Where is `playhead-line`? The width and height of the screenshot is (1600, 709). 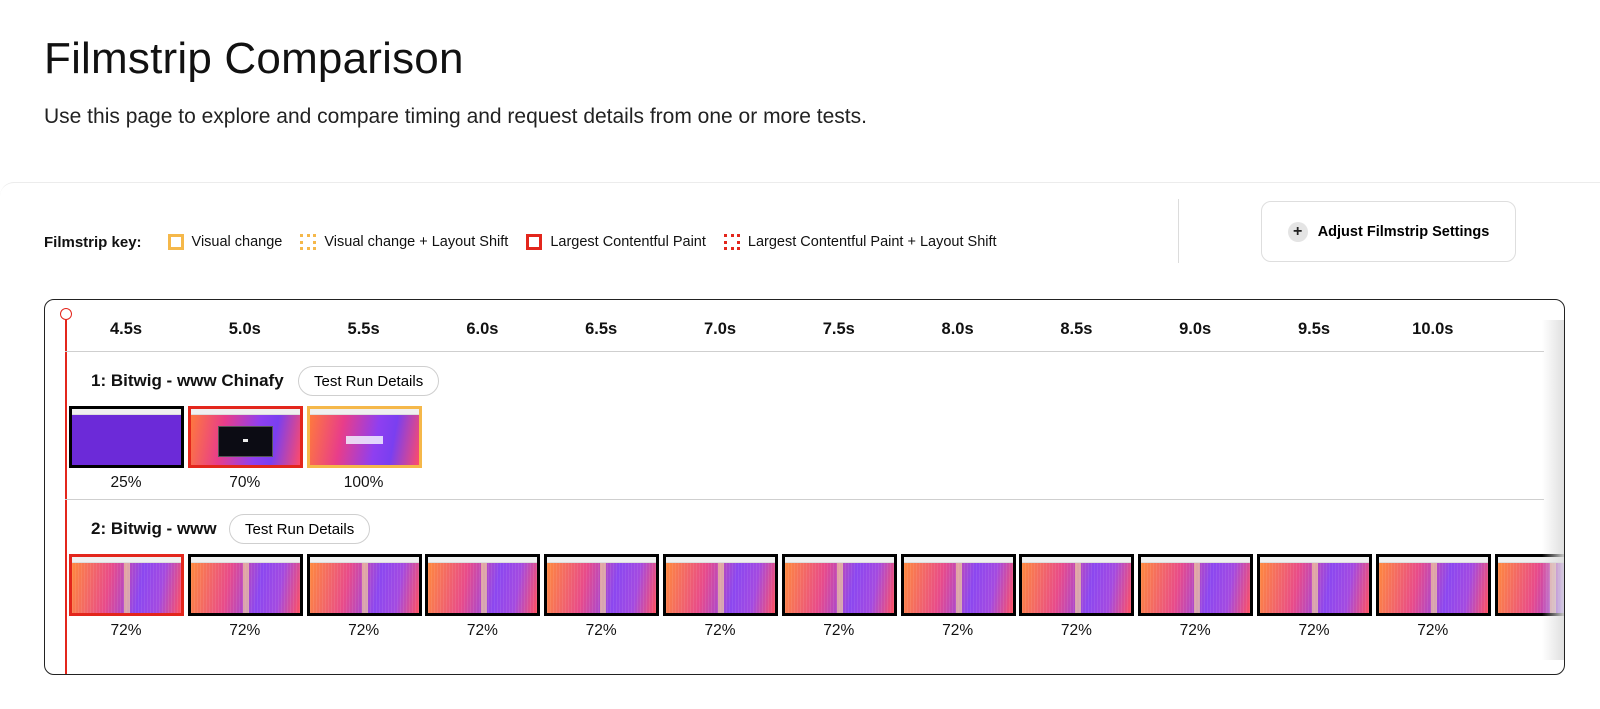 playhead-line is located at coordinates (66, 494).